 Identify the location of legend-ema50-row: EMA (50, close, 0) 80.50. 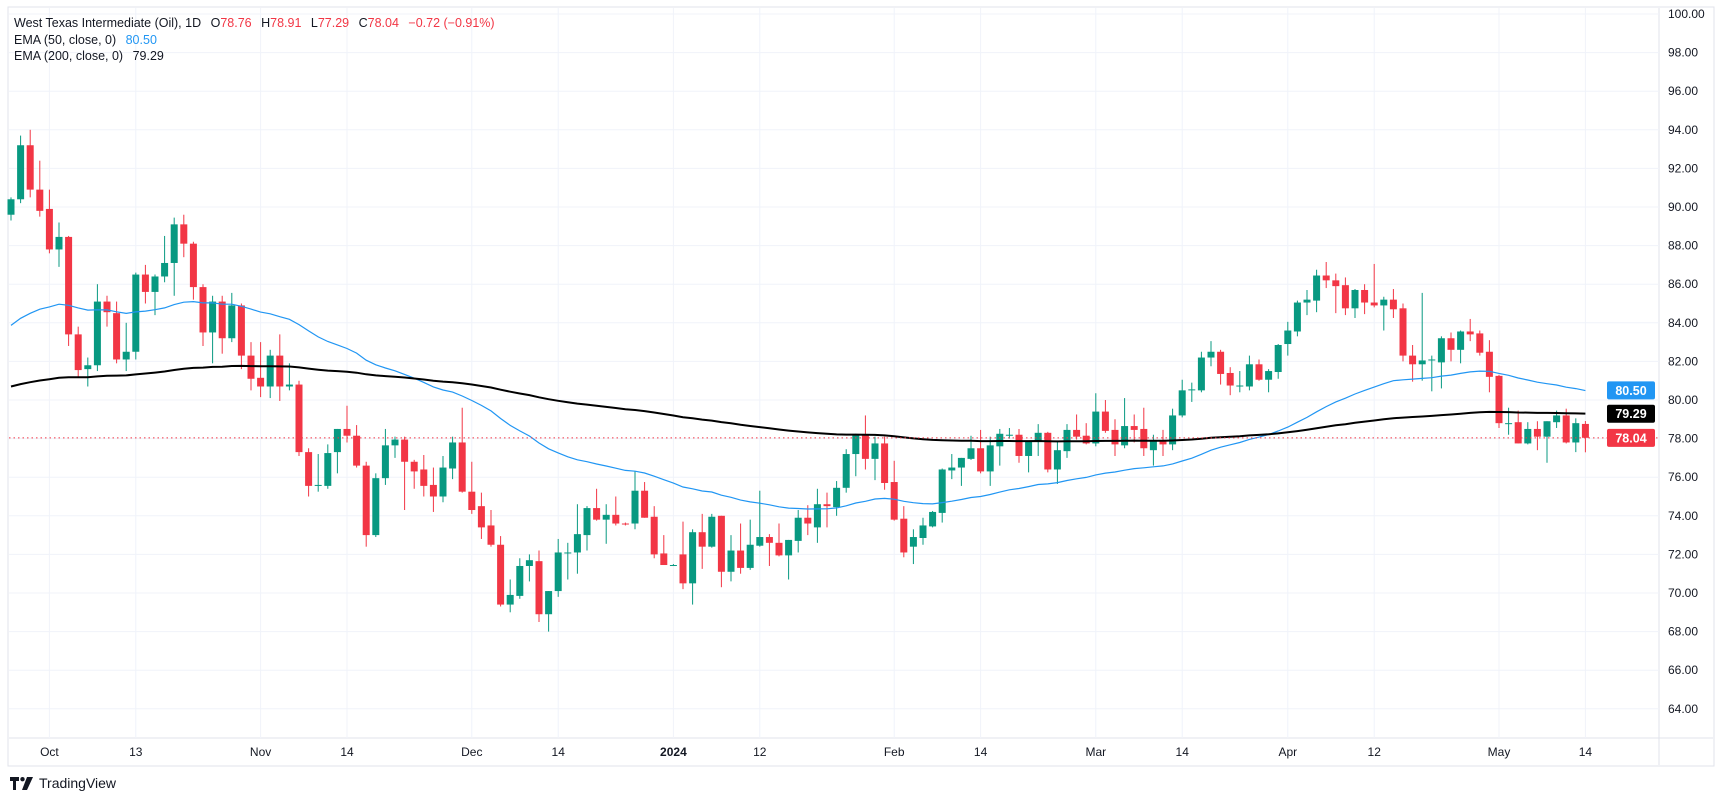
(254, 40).